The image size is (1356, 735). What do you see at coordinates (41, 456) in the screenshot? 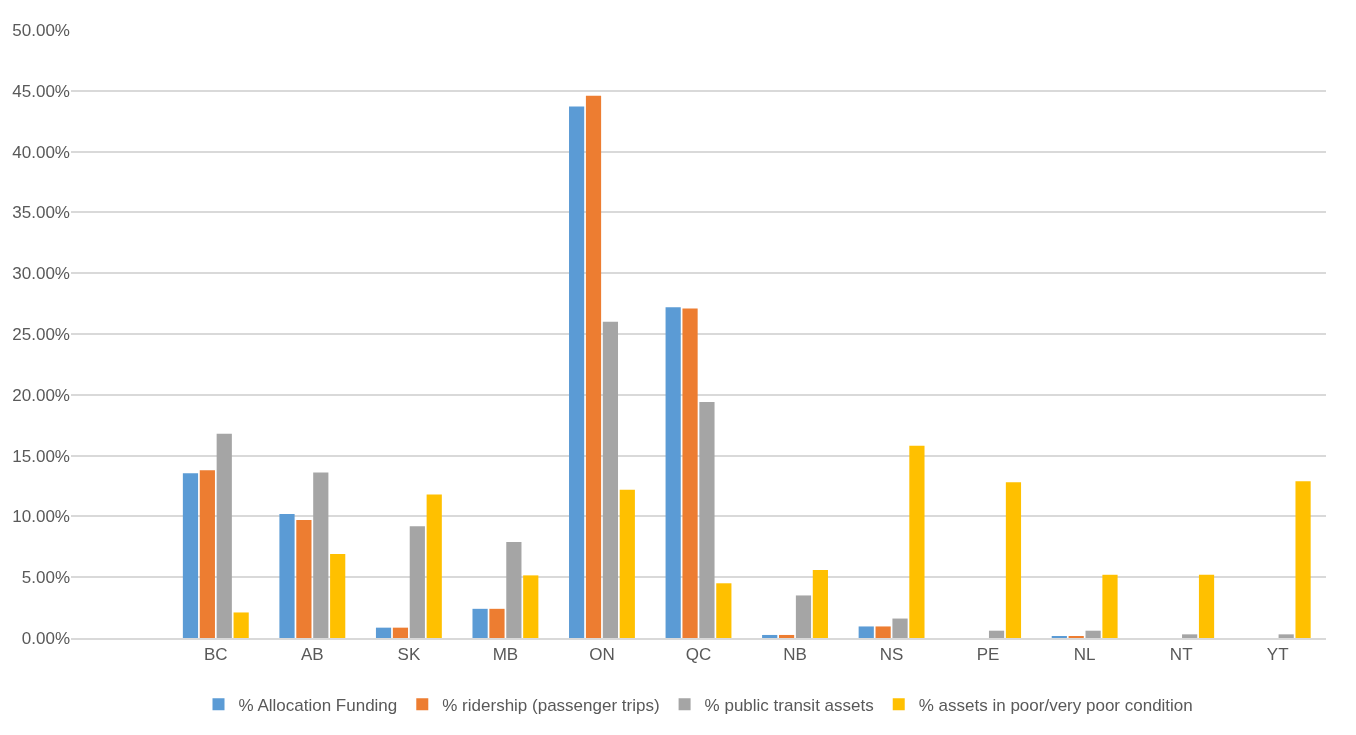
I see `y-tick-label: 15.00%` at bounding box center [41, 456].